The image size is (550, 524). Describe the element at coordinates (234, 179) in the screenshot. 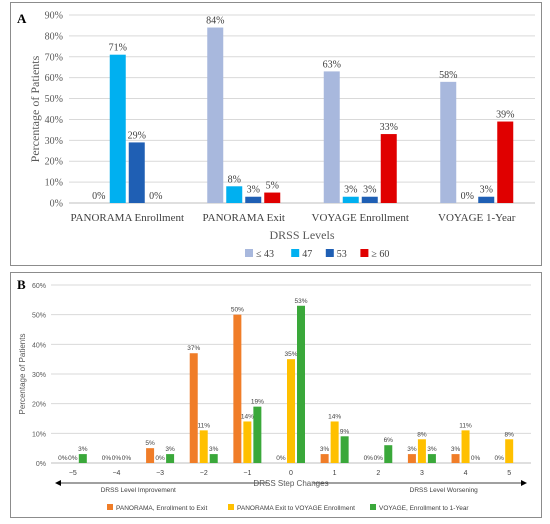

I see `data-label-a: 8%` at that location.